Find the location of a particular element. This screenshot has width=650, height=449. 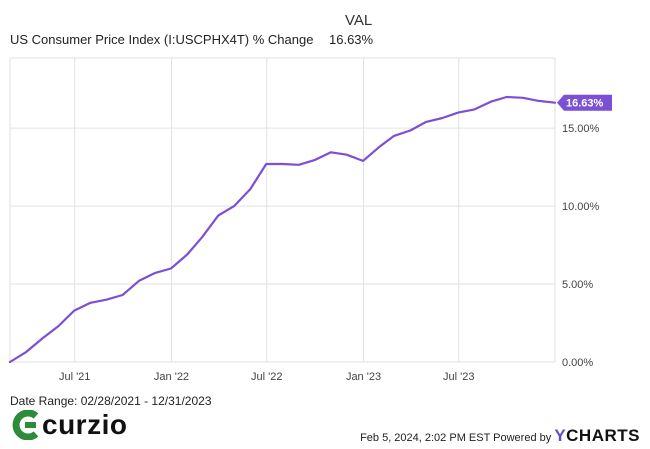

x-tick-label: Jan '23 is located at coordinates (363, 377).